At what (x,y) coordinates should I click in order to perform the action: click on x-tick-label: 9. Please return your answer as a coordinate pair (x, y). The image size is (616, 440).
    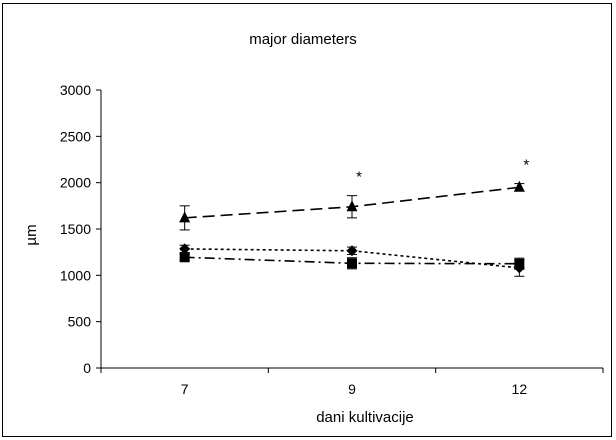
    Looking at the image, I should click on (352, 389).